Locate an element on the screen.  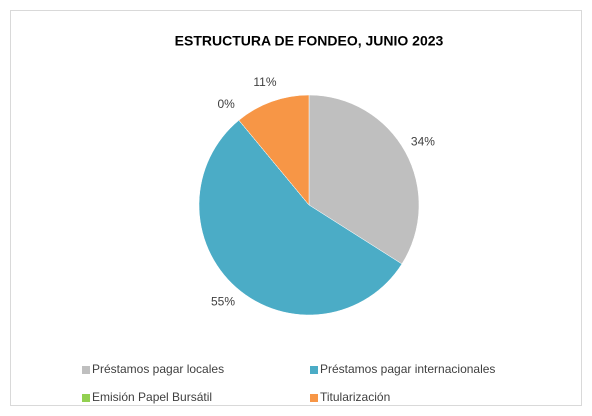
chart-title: ESTRUCTURA DE FONDEO, JUNIO 2023 is located at coordinates (309, 41).